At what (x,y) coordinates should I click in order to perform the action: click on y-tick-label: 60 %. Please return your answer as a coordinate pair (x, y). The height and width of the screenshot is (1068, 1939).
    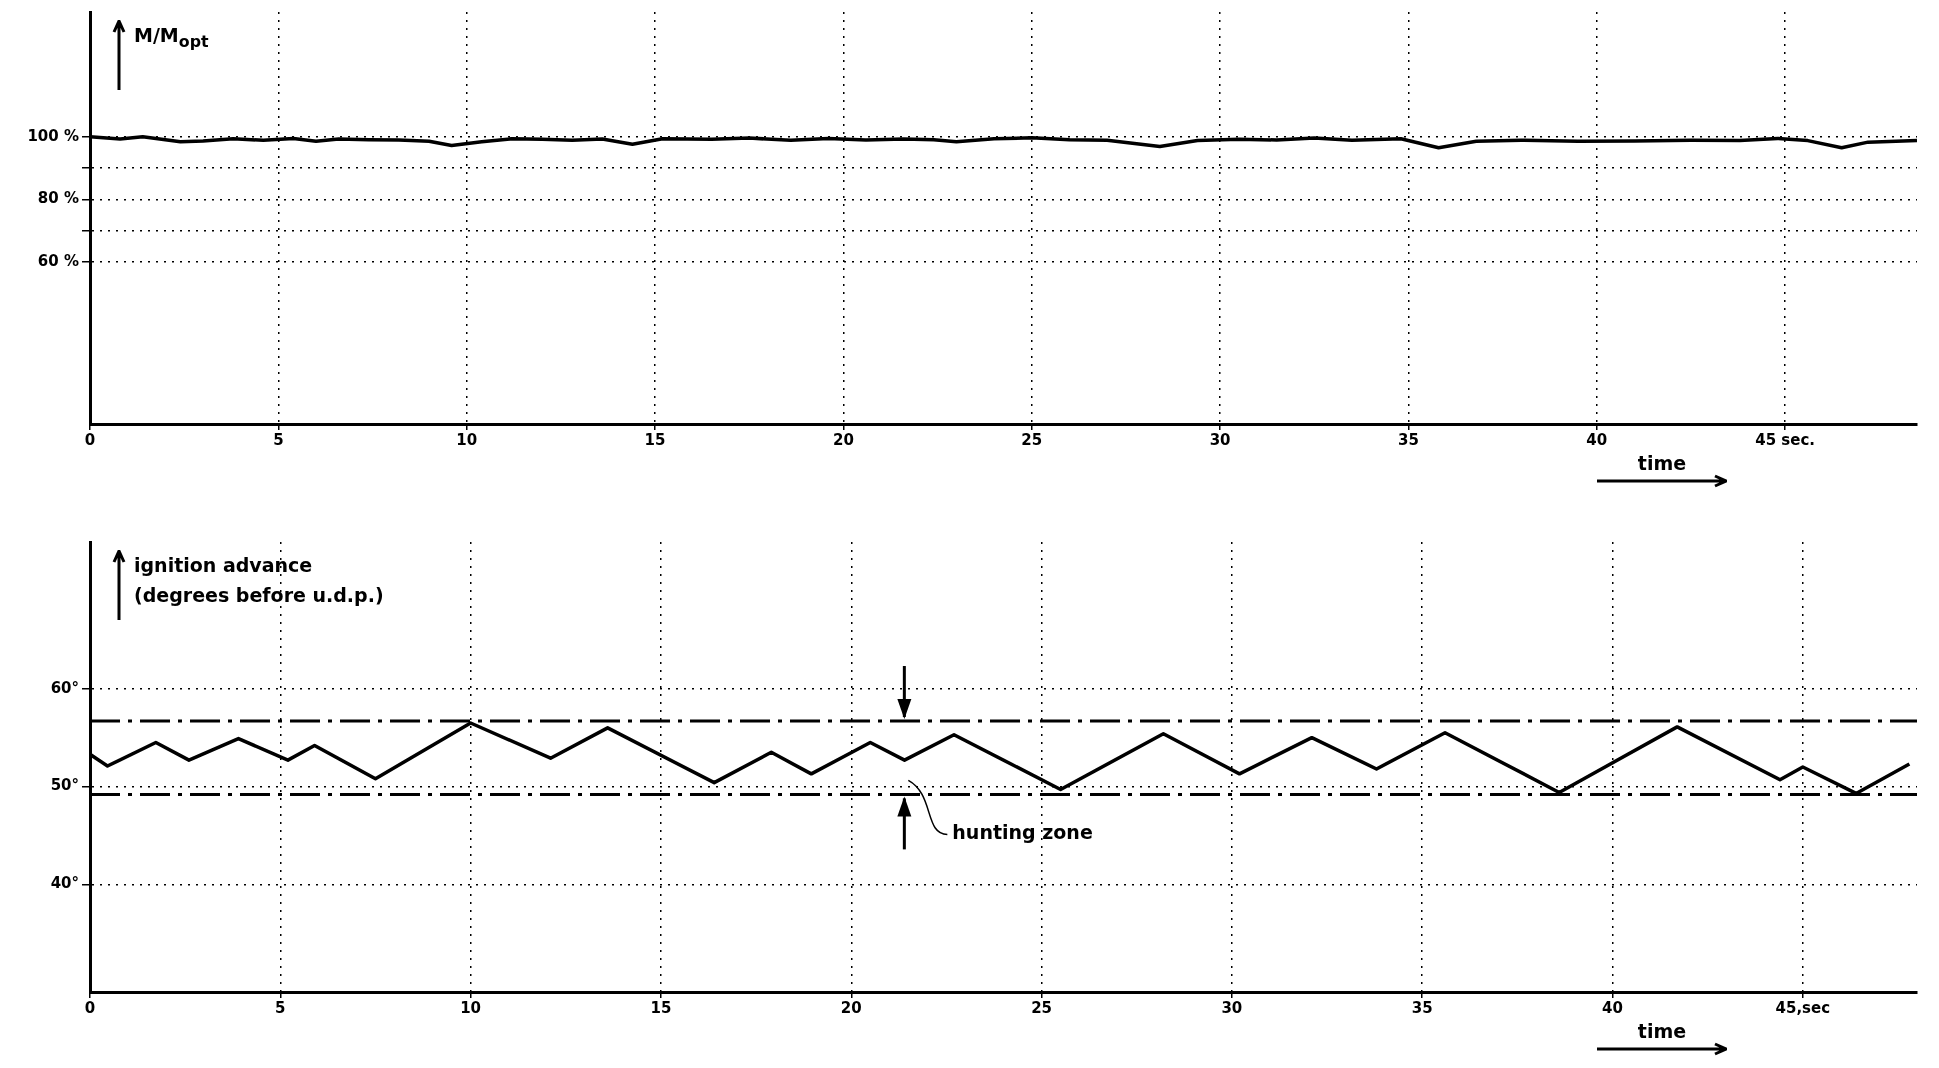
    Looking at the image, I should click on (58, 260).